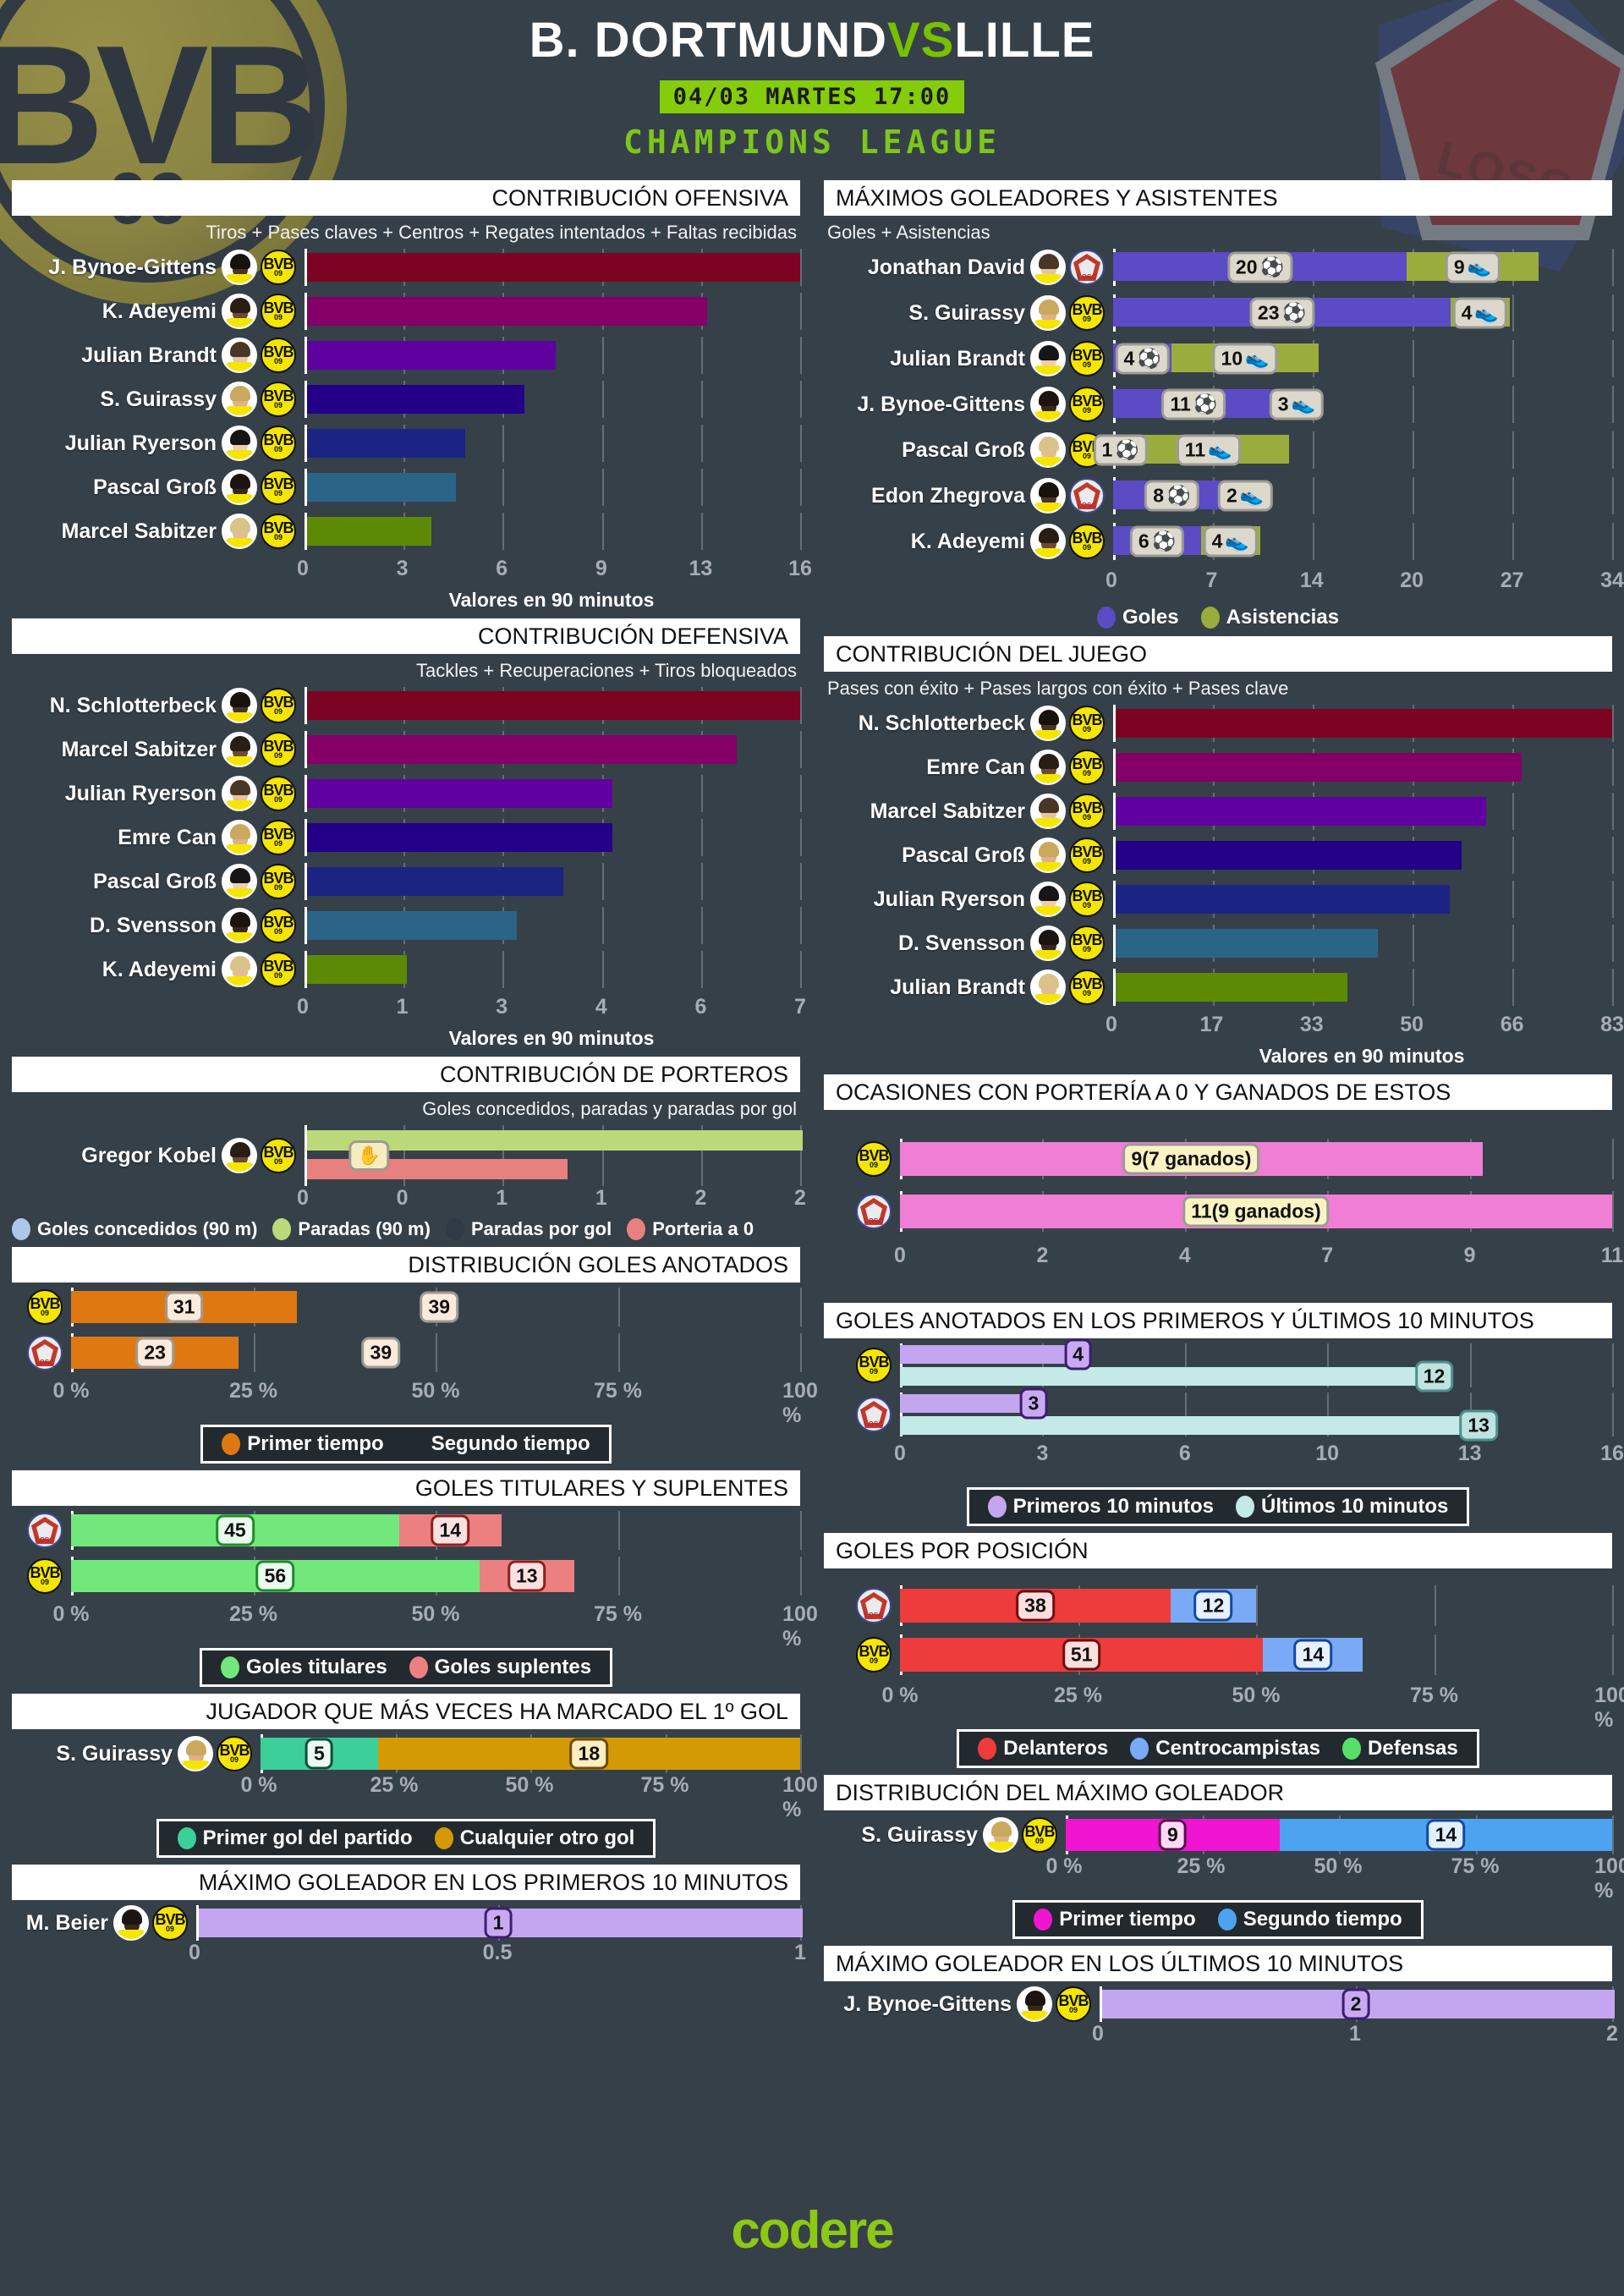 The width and height of the screenshot is (1624, 2296). What do you see at coordinates (38, 1352) in the screenshot?
I see `avatar: LOSC` at bounding box center [38, 1352].